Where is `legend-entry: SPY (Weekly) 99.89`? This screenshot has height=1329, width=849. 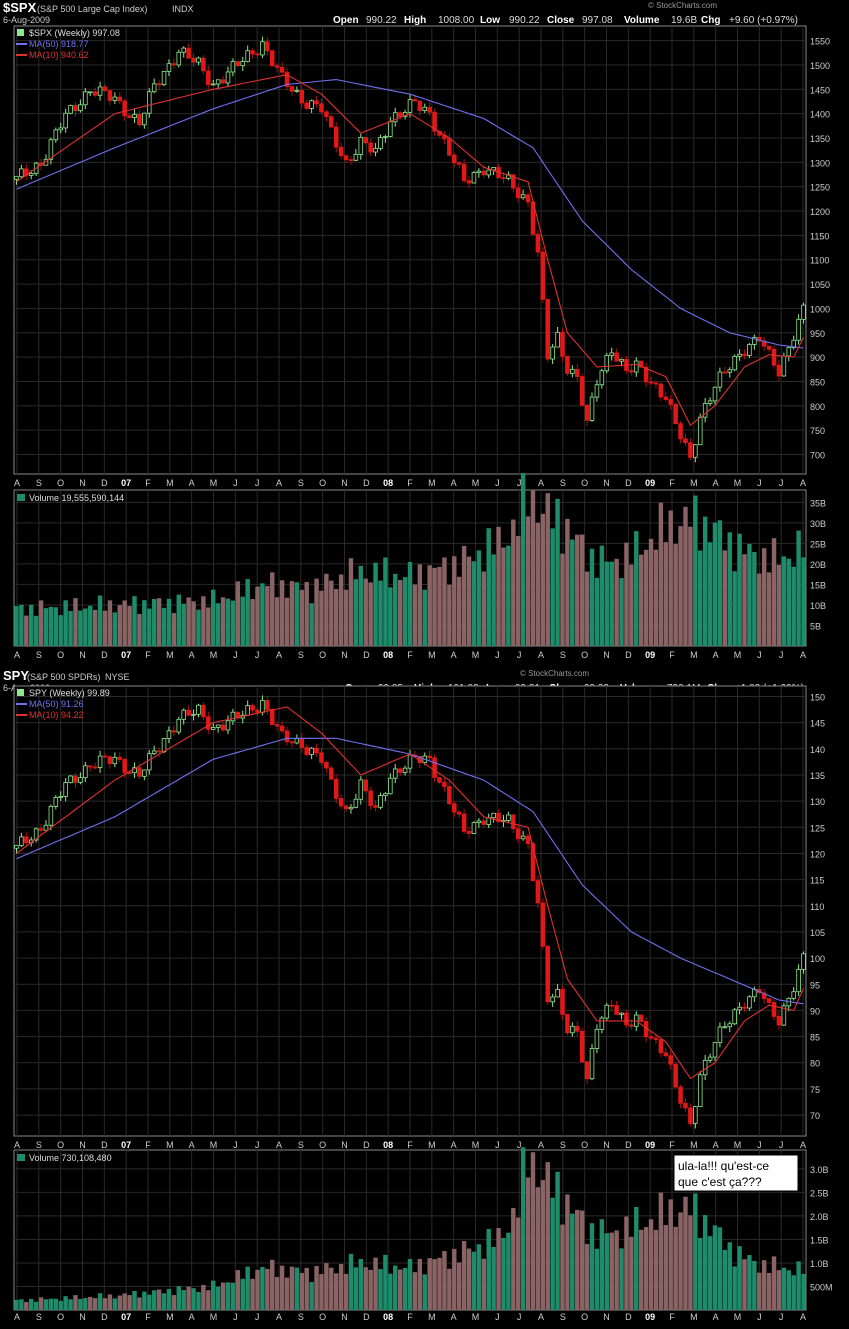
legend-entry: SPY (Weekly) 99.89 is located at coordinates (69, 693).